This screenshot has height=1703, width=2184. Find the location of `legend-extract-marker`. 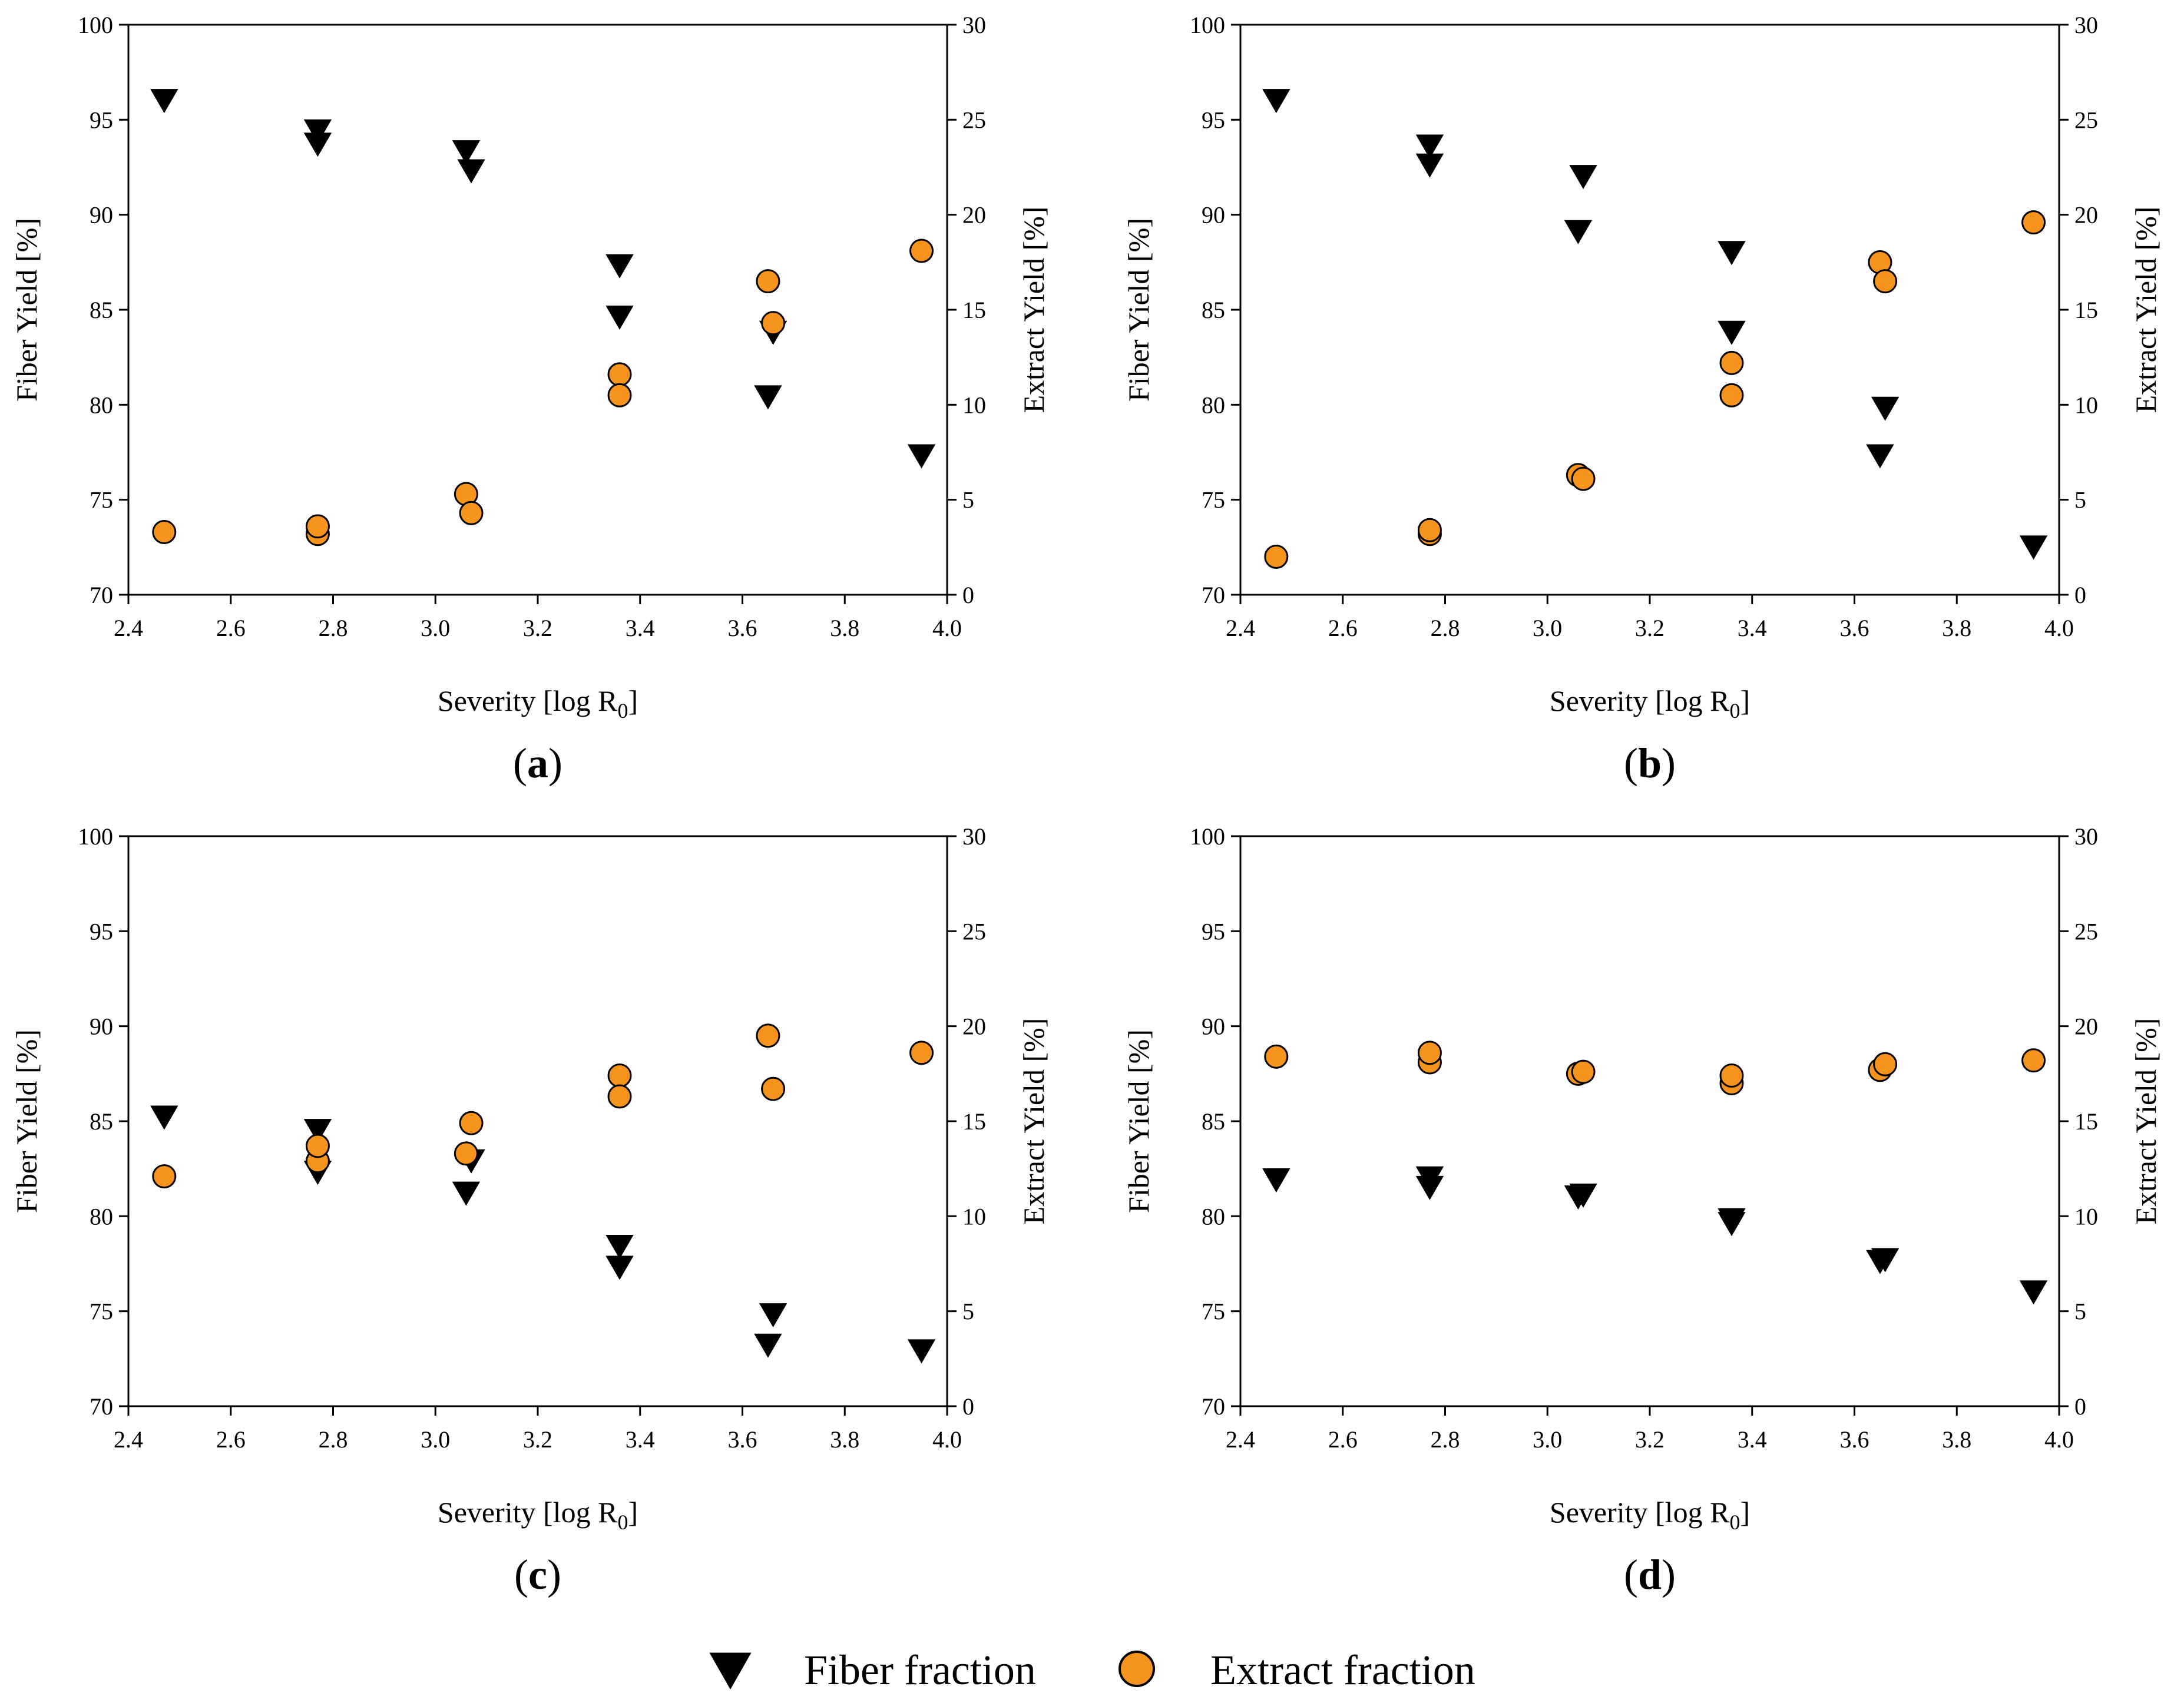

legend-extract-marker is located at coordinates (1137, 1669).